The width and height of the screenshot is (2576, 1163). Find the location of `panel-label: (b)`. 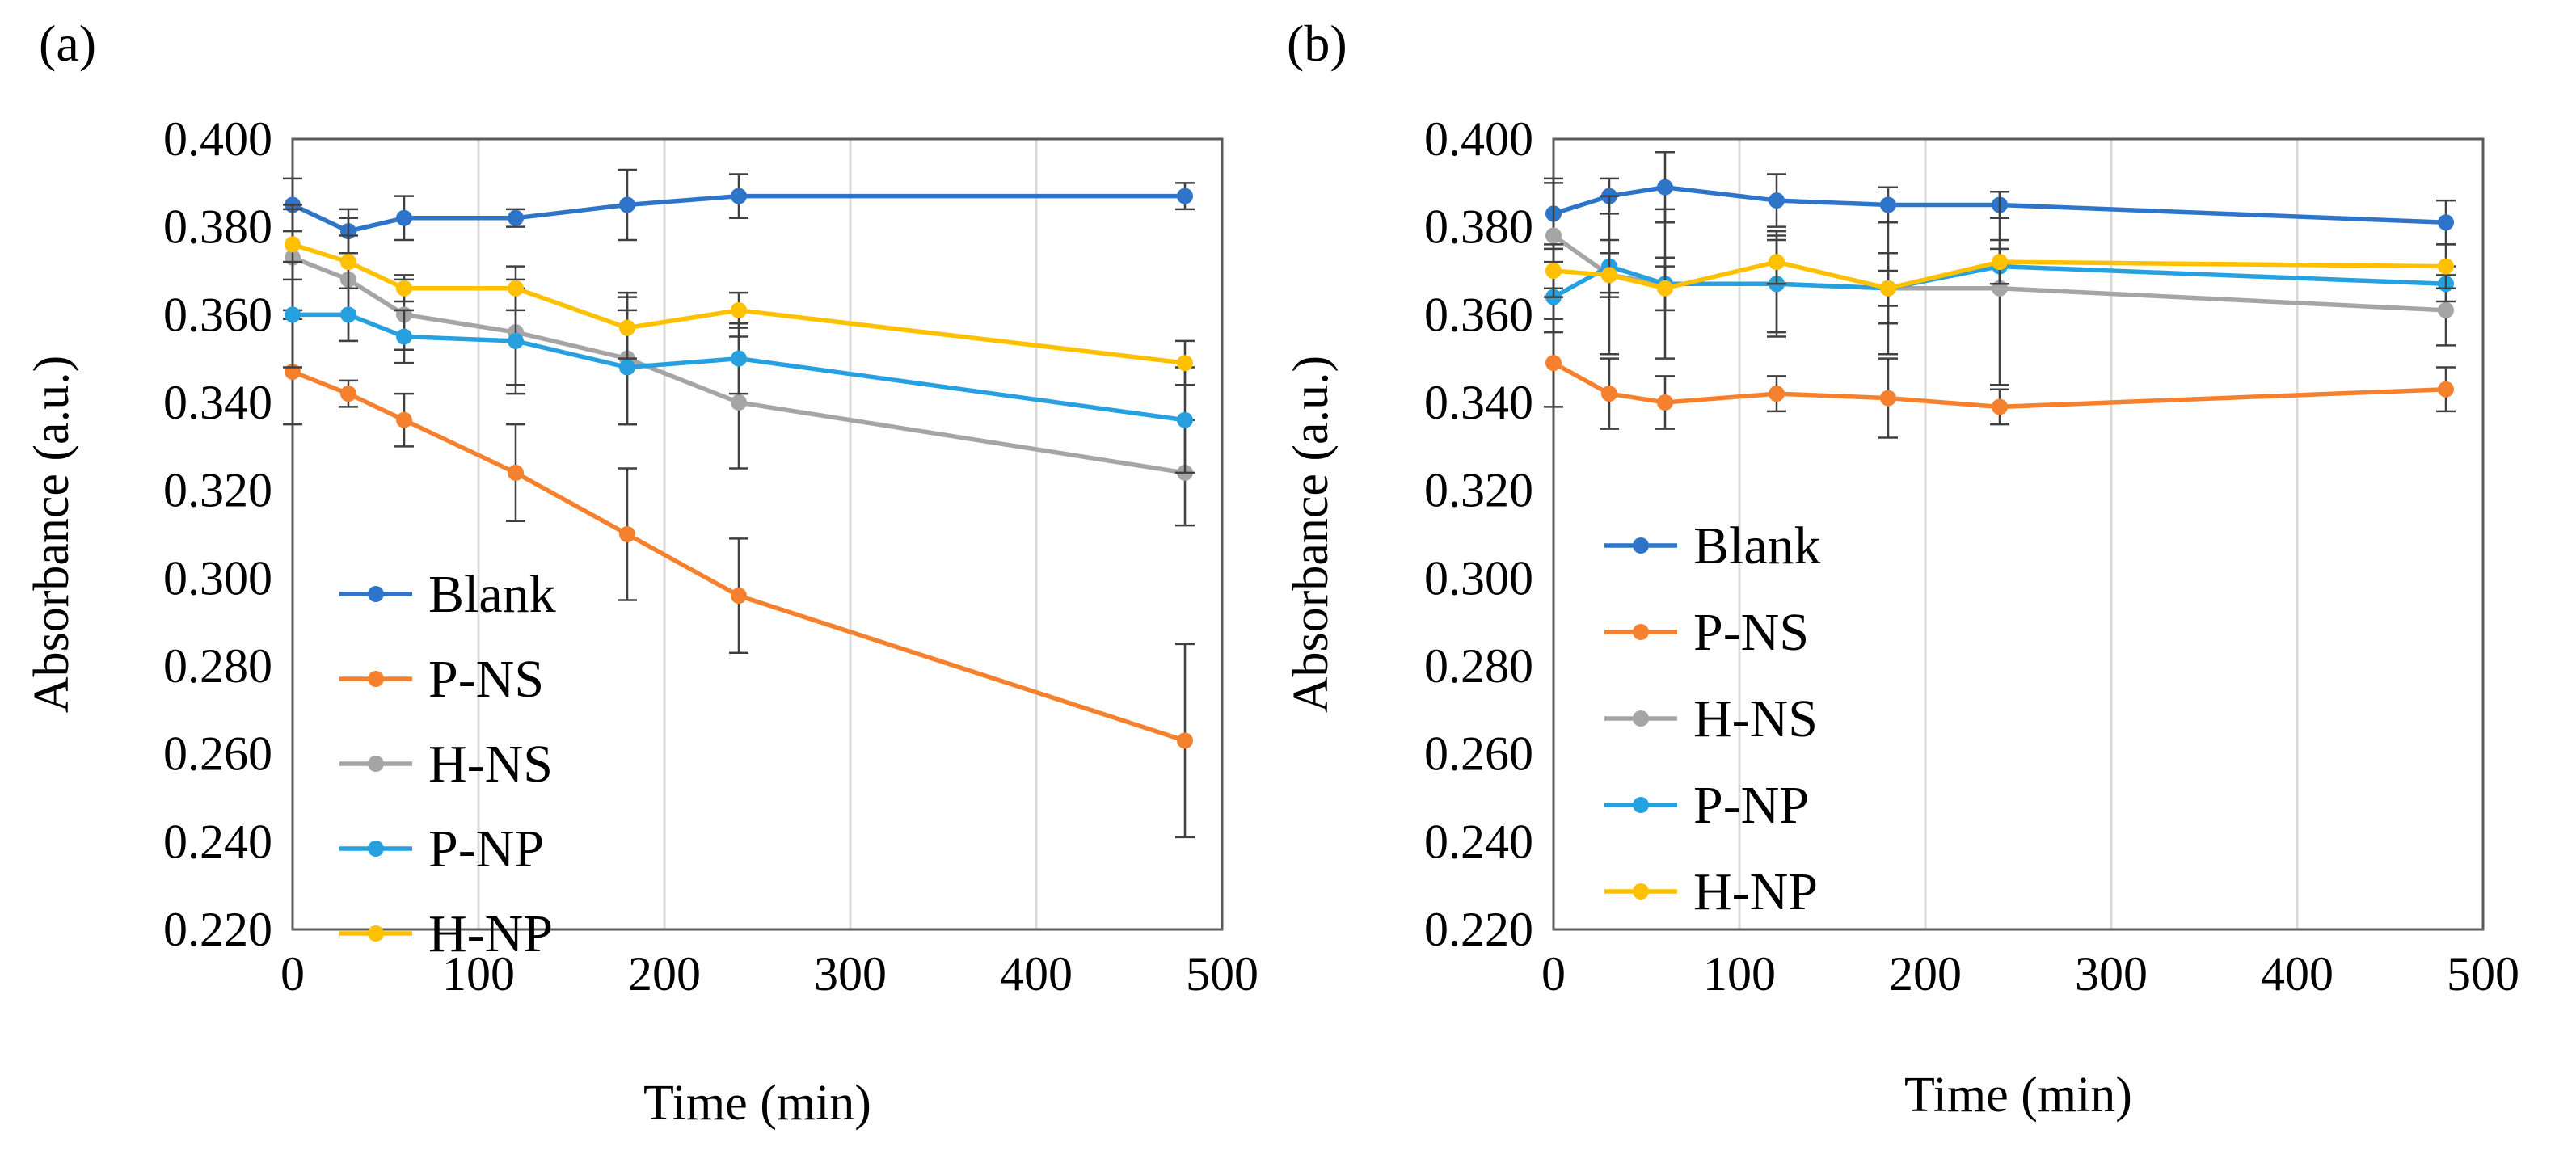

panel-label: (b) is located at coordinates (1317, 43).